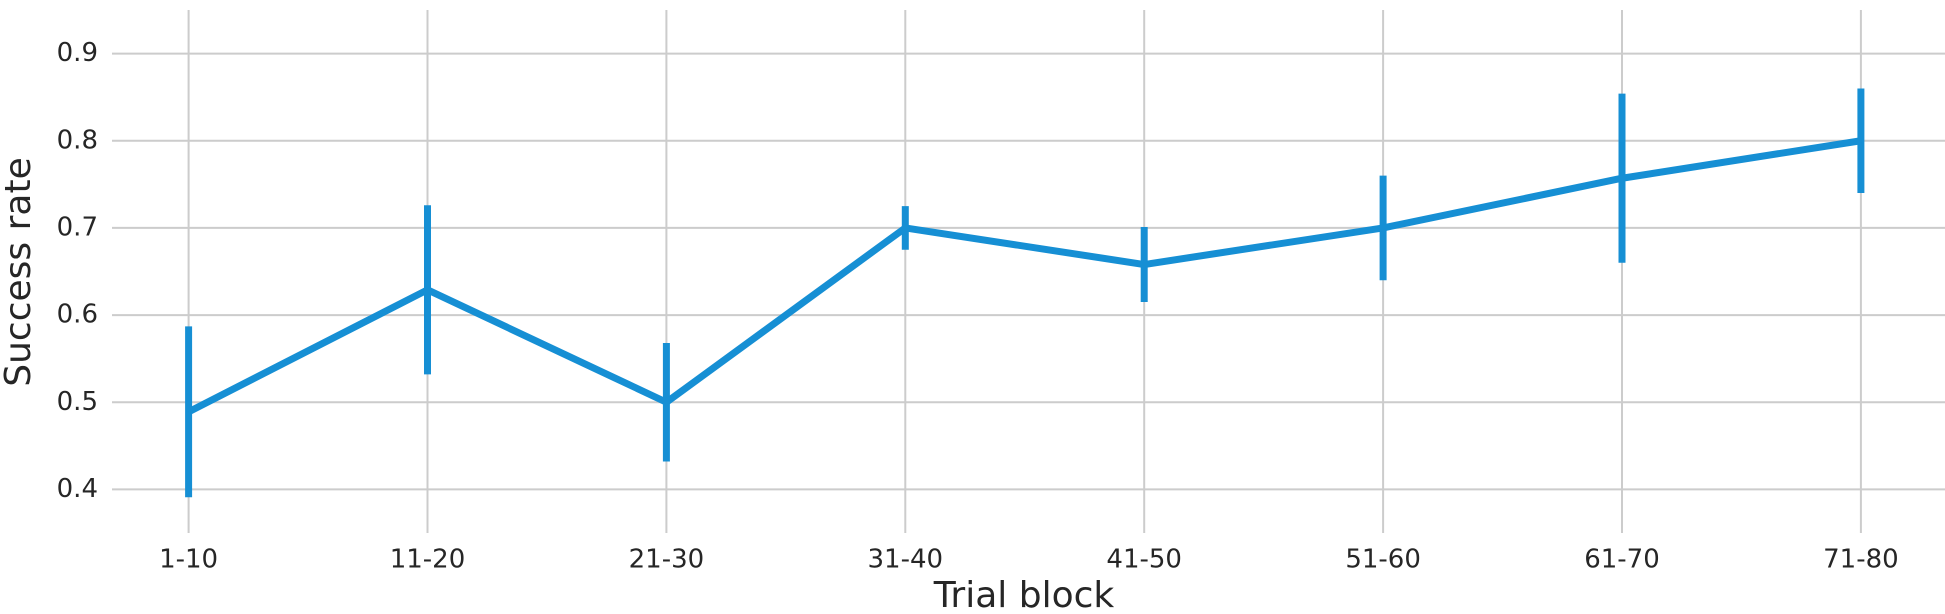  What do you see at coordinates (77, 489) in the screenshot?
I see `y-tick-label: 0.4` at bounding box center [77, 489].